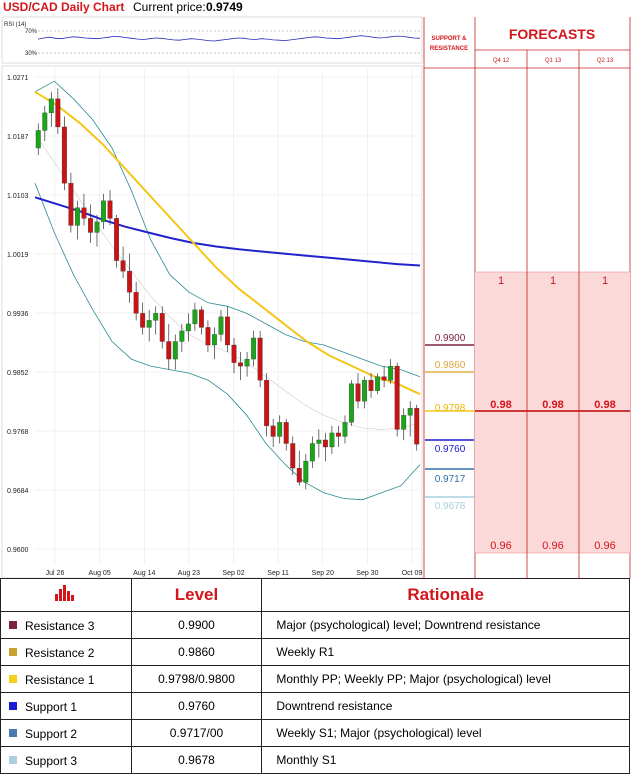 The width and height of the screenshot is (631, 774). What do you see at coordinates (500, 405) in the screenshot?
I see `forecast-mid-q4-12: 0.98` at bounding box center [500, 405].